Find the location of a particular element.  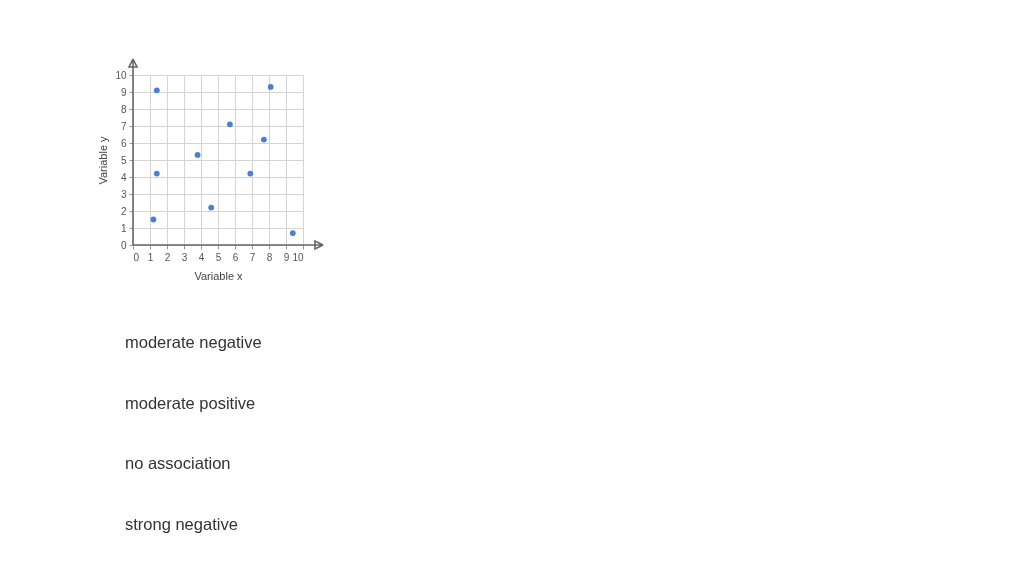

y-tick-label: 6 is located at coordinates (123, 143).